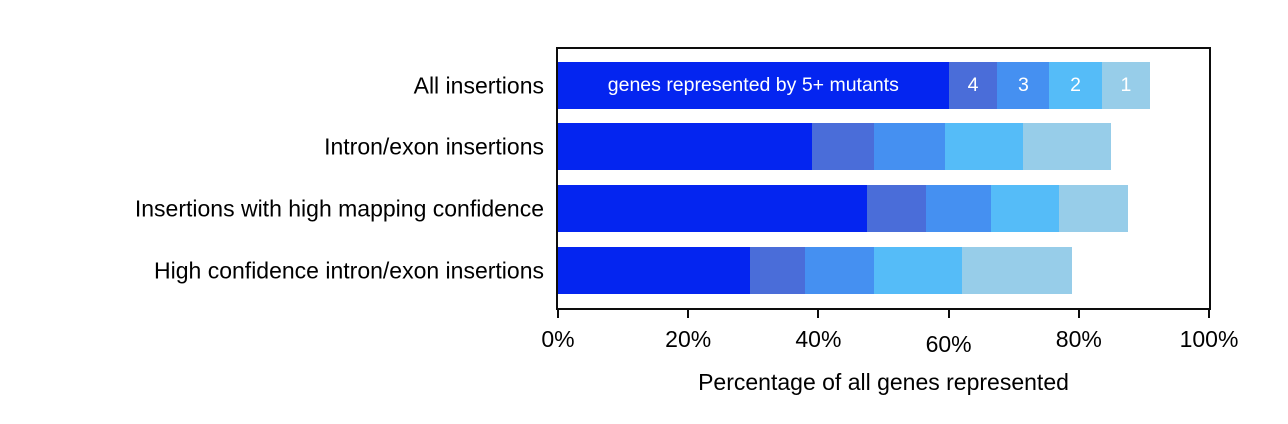  Describe the element at coordinates (948, 344) in the screenshot. I see `x-tick-label: 60%` at that location.